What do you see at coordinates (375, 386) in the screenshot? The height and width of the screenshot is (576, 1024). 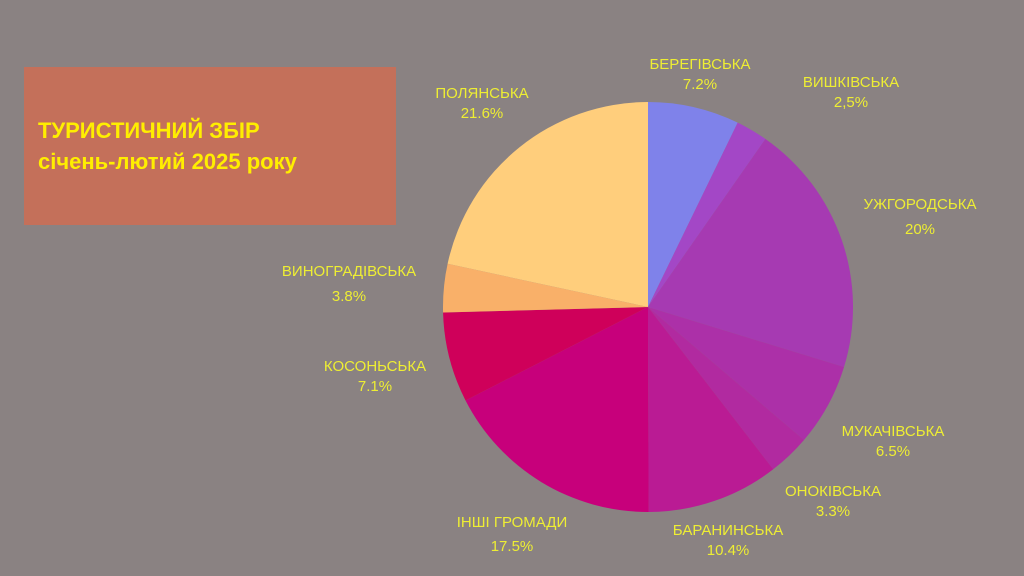 I see `slice-percent-7: 7.1%` at bounding box center [375, 386].